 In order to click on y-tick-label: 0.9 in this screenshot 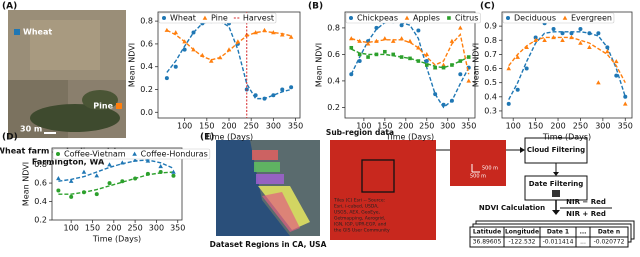, I will do `click(490, 26)`.